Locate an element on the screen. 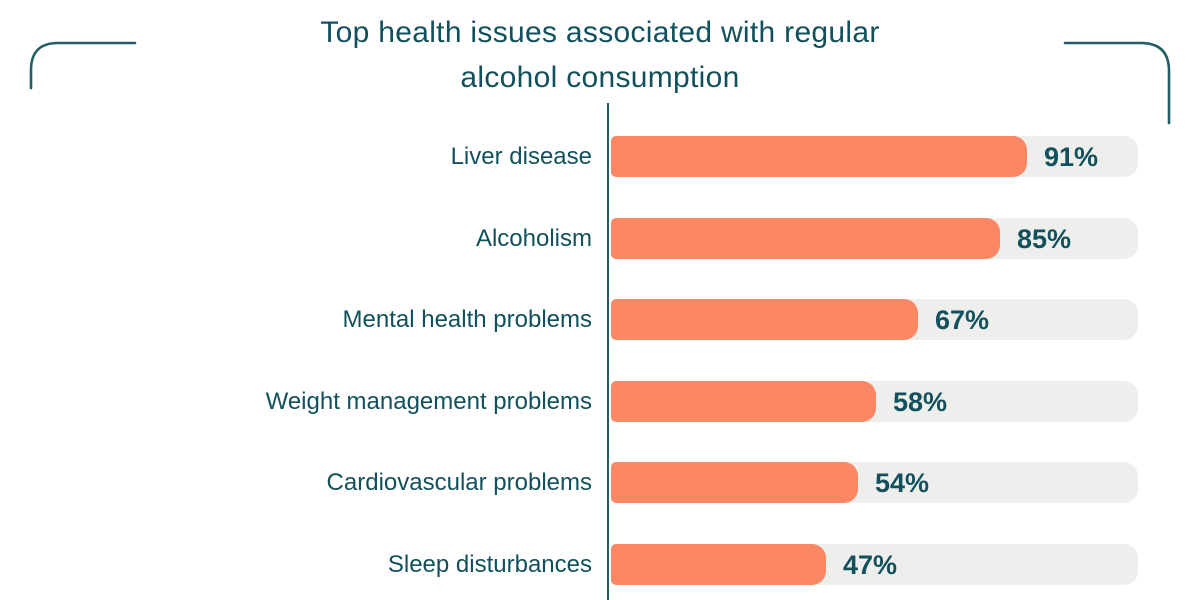 This screenshot has width=1200, height=600. category-label: Weight management problems is located at coordinates (428, 401).